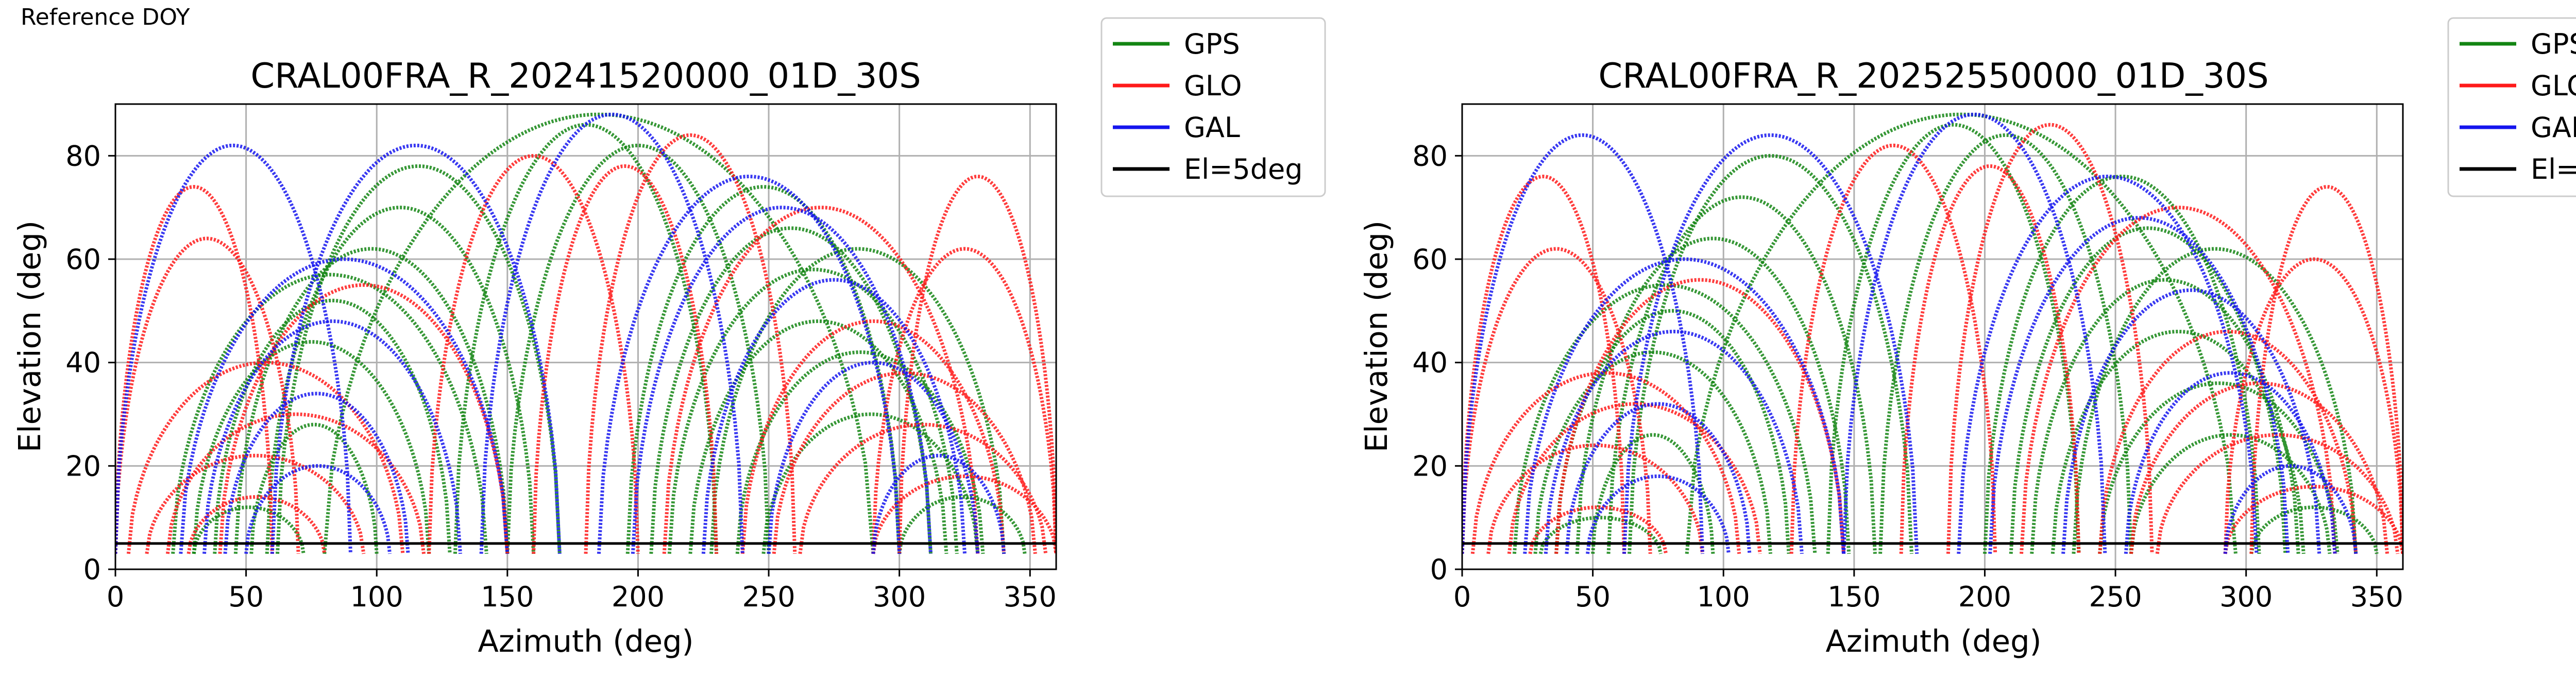 This screenshot has height=678, width=2576. Describe the element at coordinates (1430, 466) in the screenshot. I see `y-tick-label: 20` at that location.